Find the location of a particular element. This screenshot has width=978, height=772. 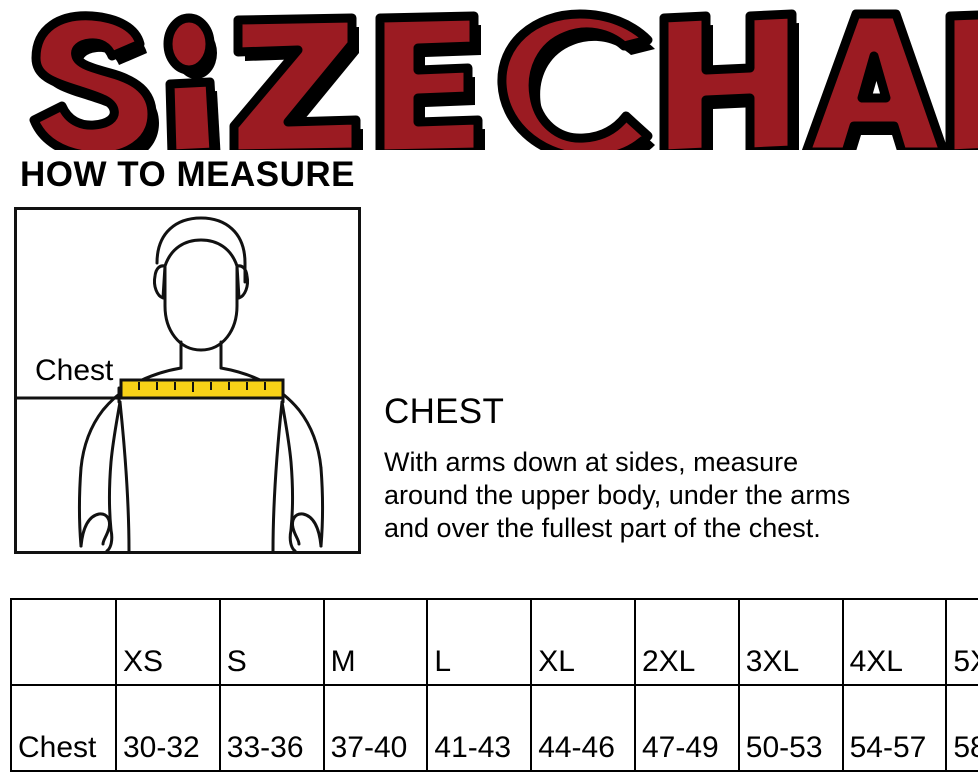

table-cell-chest-5xl: 58-60 is located at coordinates (961, 728).